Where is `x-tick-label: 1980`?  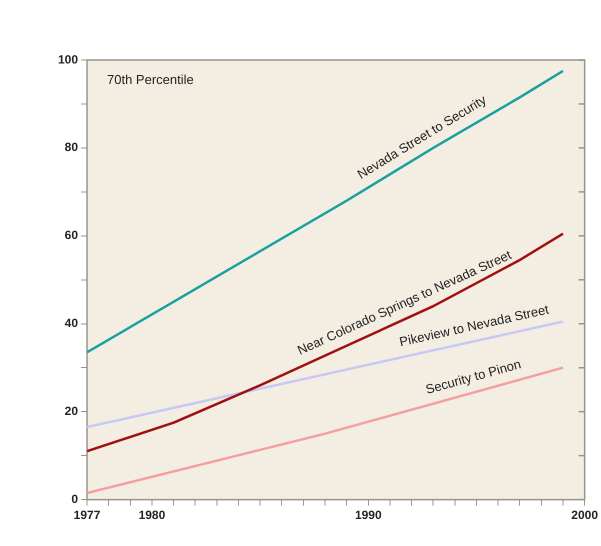 x-tick-label: 1980 is located at coordinates (152, 515).